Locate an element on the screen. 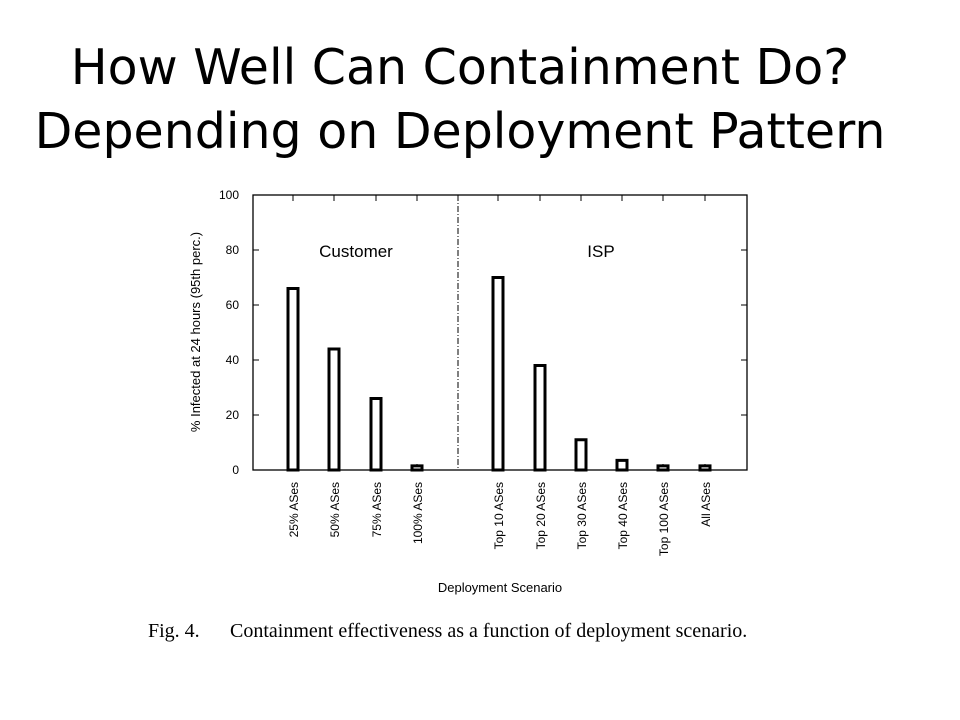 This screenshot has height=720, width=960. x-tick-label: Top 30 ASes is located at coordinates (582, 515).